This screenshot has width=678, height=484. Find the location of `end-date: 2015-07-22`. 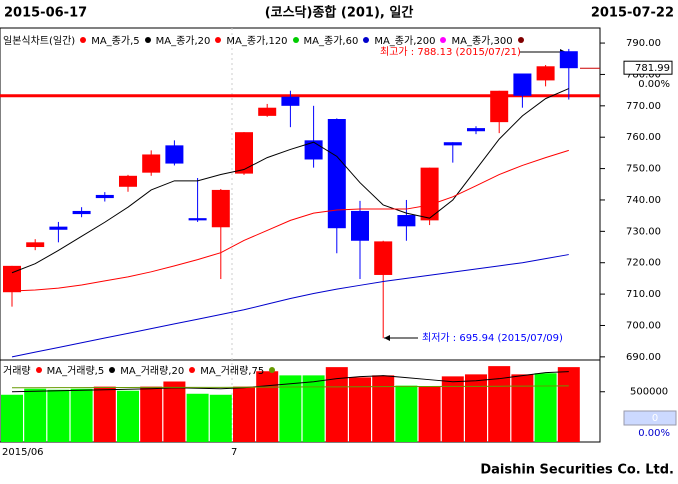

end-date: 2015-07-22 is located at coordinates (632, 13).